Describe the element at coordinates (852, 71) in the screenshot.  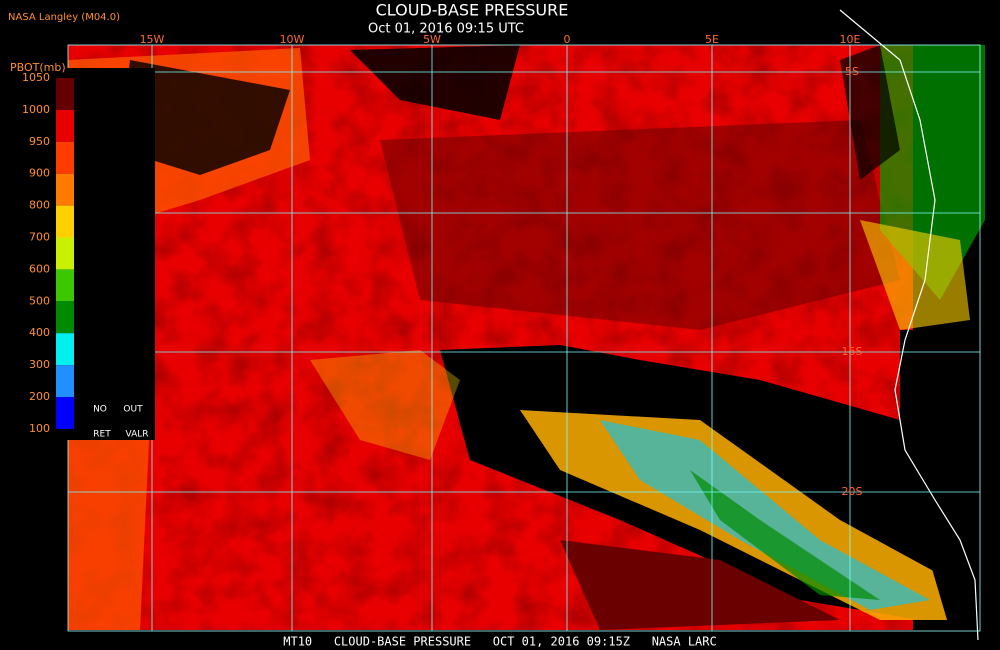
I see `latitude-label: 5S` at that location.